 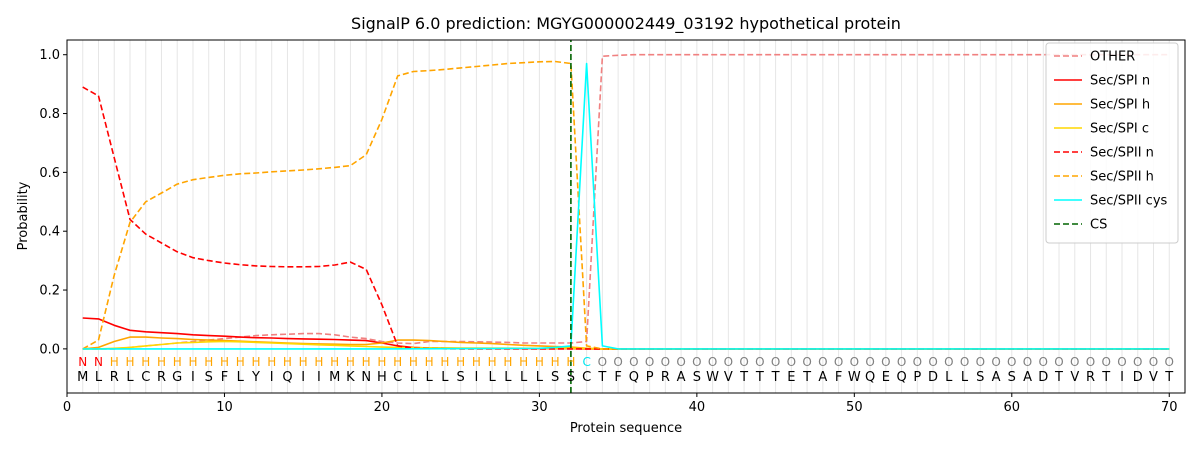 What do you see at coordinates (1169, 407) in the screenshot?
I see `x-tick-label: 70` at bounding box center [1169, 407].